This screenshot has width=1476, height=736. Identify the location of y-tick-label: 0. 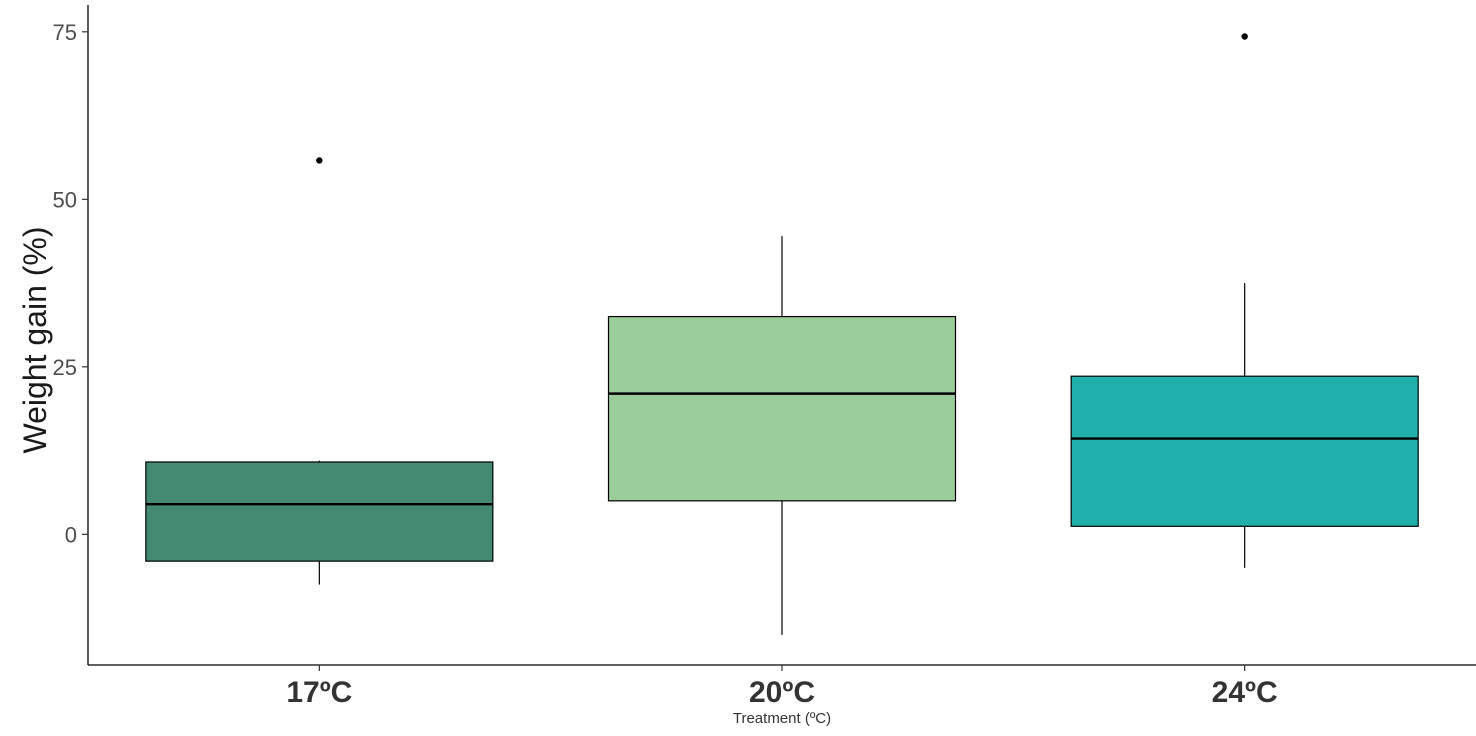
(71, 534).